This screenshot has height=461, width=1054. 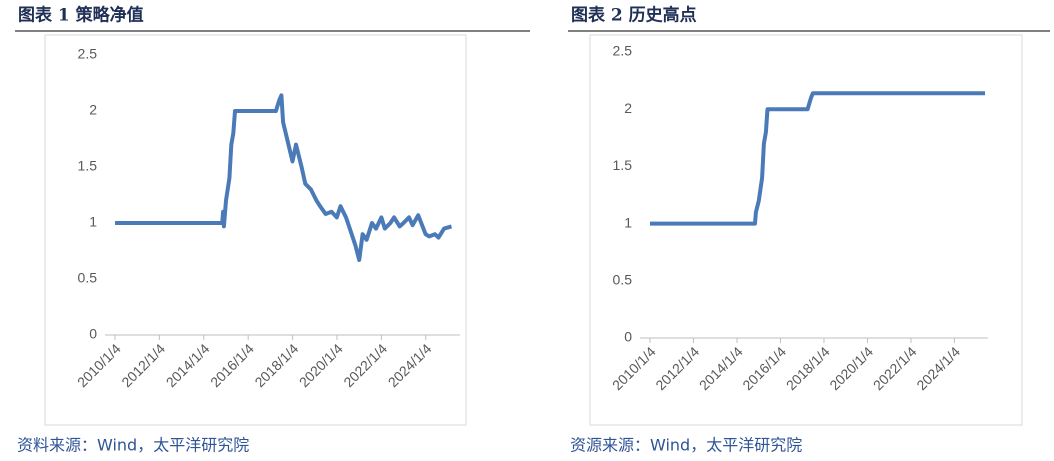 I want to click on chart-title: 图表 1 策略净值, so click(x=81, y=15).